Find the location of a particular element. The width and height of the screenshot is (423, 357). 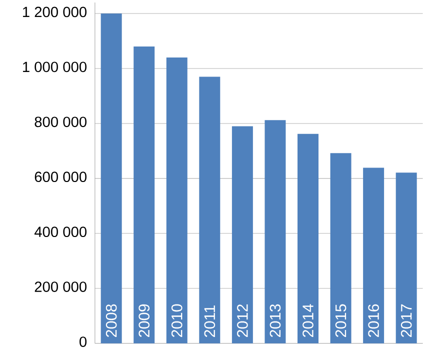

y-tick-label: 1 000 000 is located at coordinates (55, 67).